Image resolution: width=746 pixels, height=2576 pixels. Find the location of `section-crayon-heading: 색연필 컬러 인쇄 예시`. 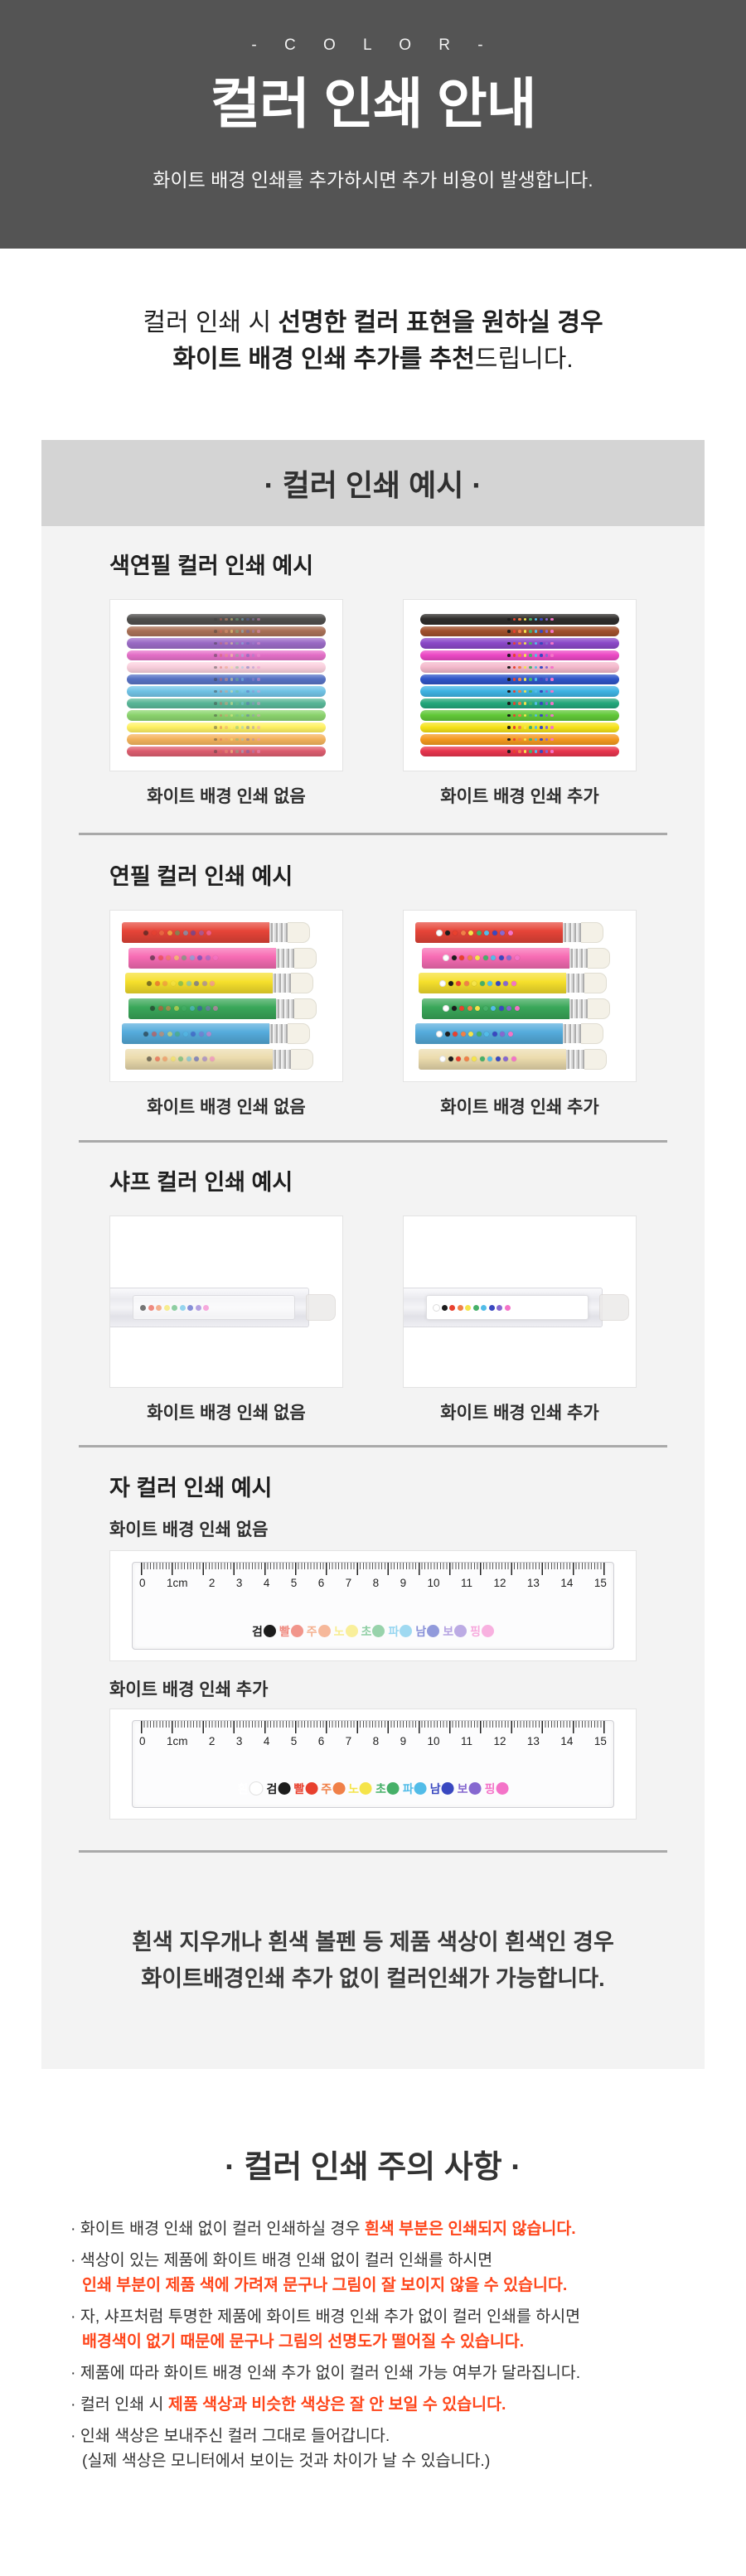

section-crayon-heading: 색연필 컬러 인쇄 예시 is located at coordinates (211, 565).